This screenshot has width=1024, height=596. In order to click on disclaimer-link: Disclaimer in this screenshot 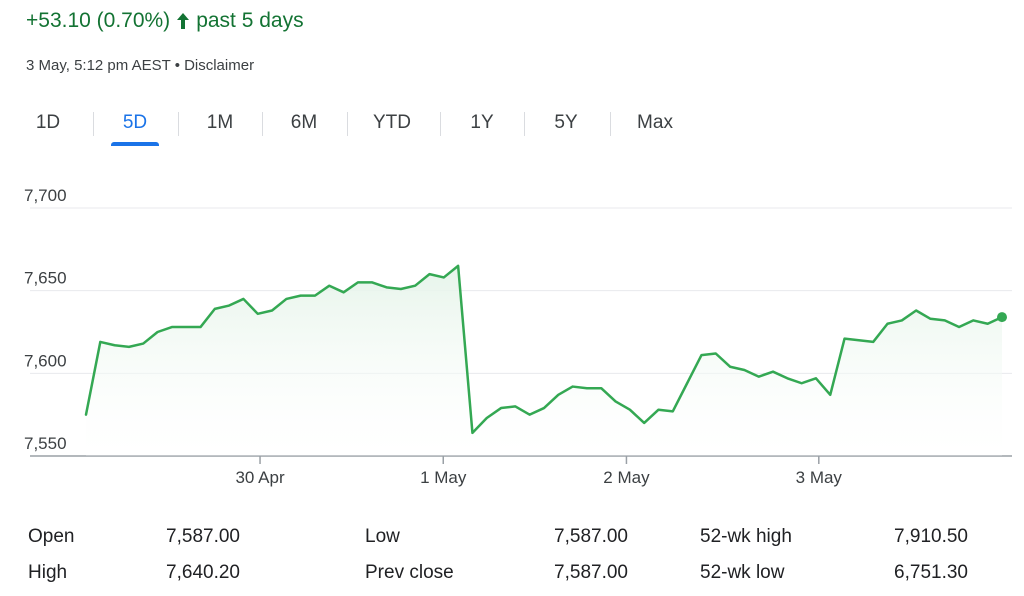, I will do `click(219, 65)`.